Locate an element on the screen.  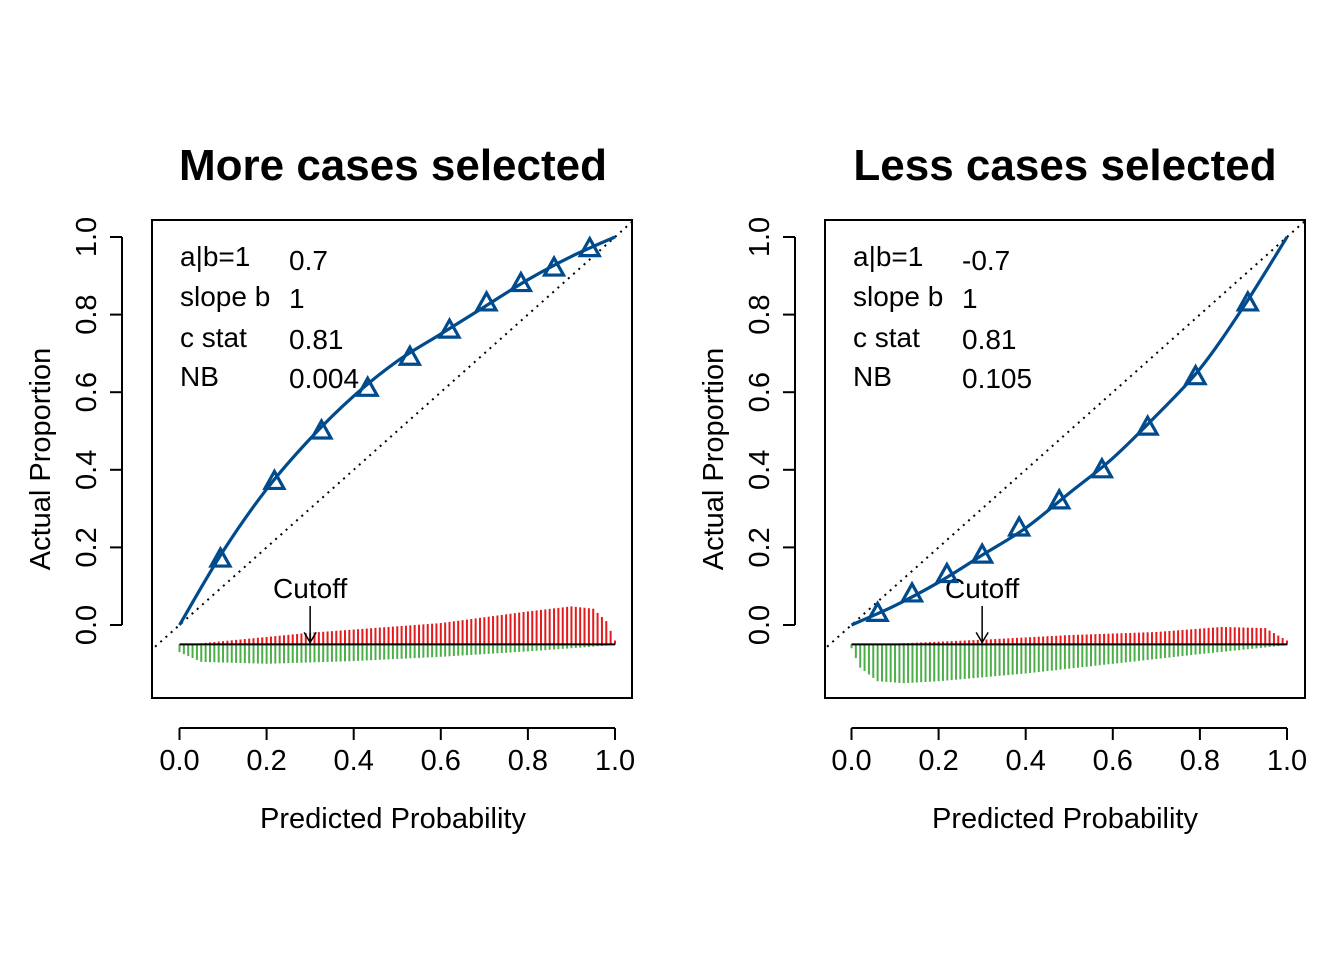
stat-value: 0.004 is located at coordinates (324, 378).